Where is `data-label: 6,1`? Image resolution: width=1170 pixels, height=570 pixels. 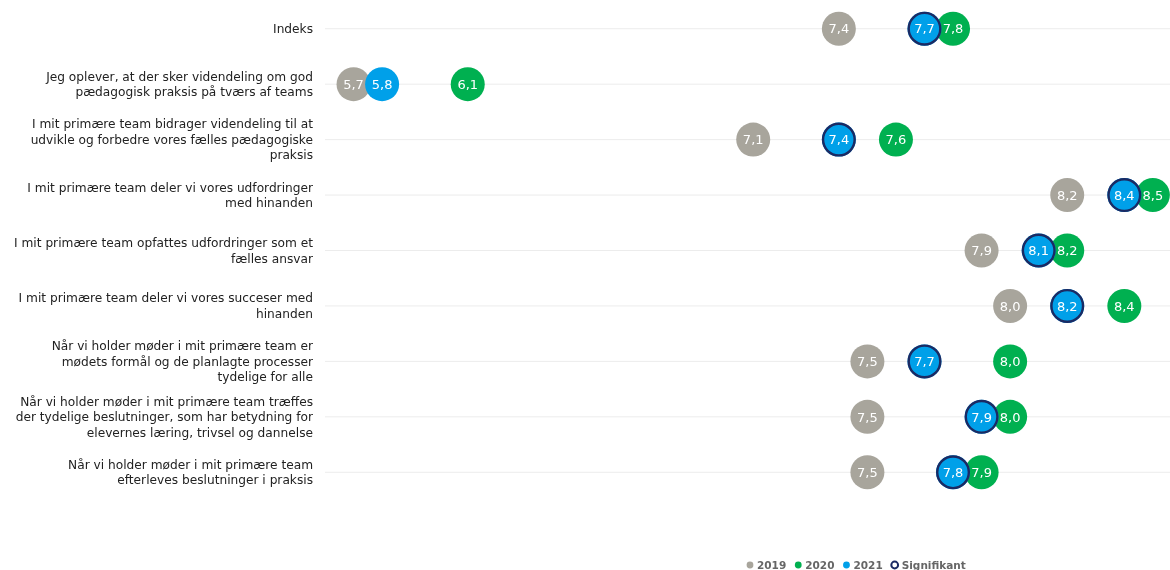
data-label: 6,1 is located at coordinates (468, 84).